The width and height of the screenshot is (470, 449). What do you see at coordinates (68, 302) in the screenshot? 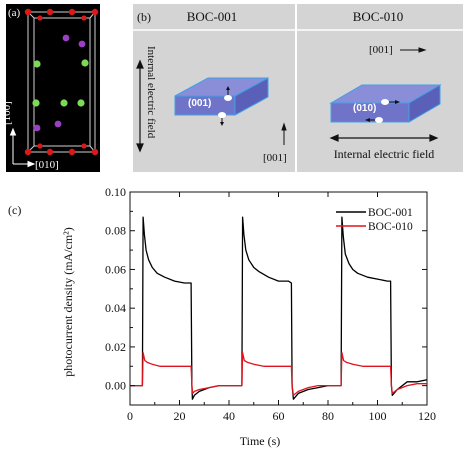
I see `y-axis-label: photocurrent density (mA/cm²)` at bounding box center [68, 302].